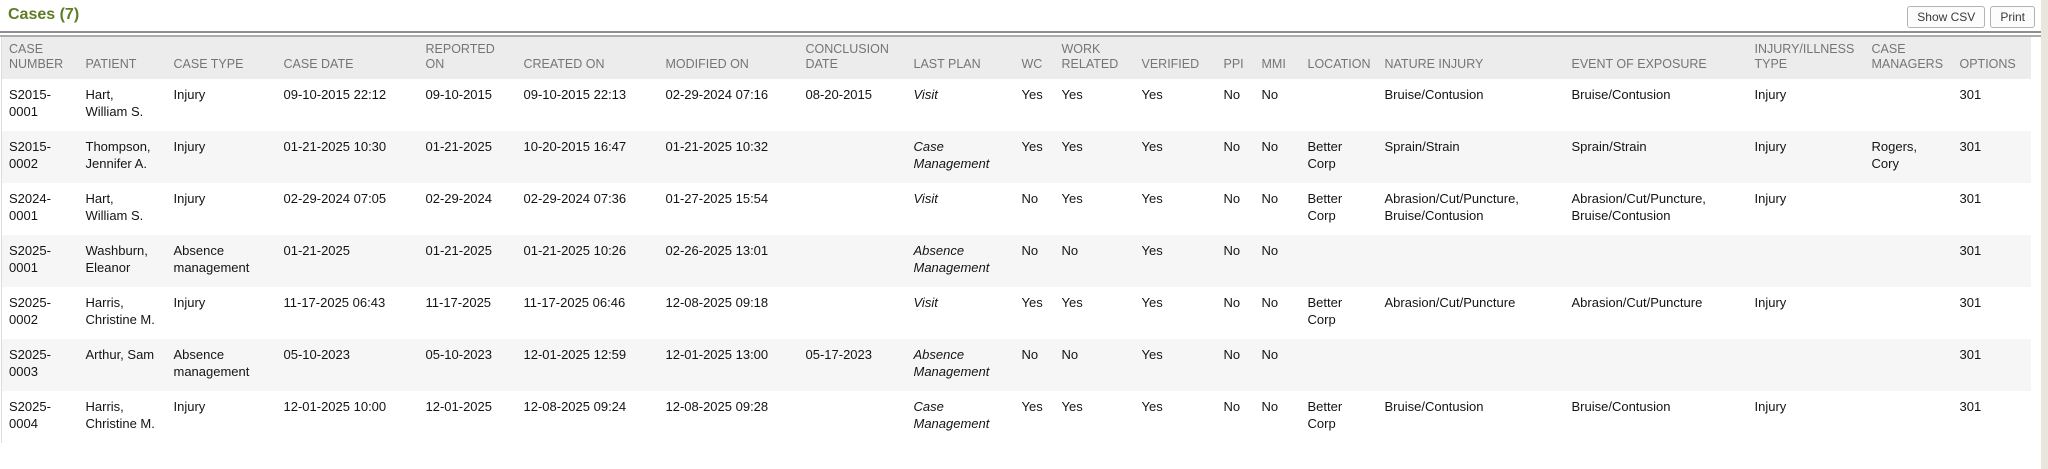  What do you see at coordinates (467, 58) in the screenshot?
I see `column-header-reported-on: REPORTED ON` at bounding box center [467, 58].